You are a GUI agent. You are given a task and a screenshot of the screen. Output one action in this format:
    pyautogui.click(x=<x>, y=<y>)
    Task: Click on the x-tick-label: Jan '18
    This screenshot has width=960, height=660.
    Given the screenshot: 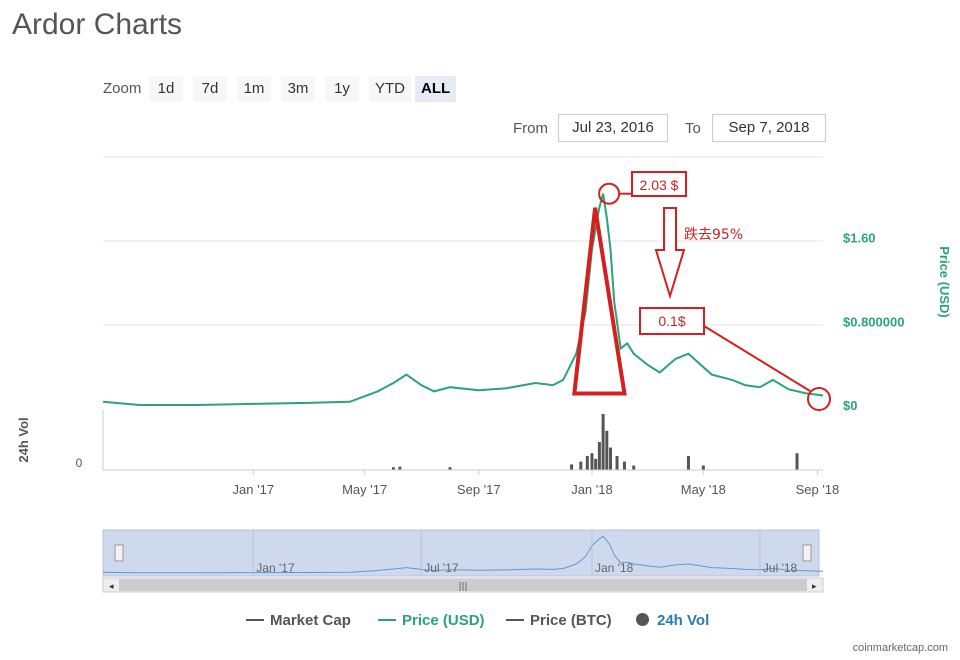 What is the action you would take?
    pyautogui.click(x=592, y=489)
    